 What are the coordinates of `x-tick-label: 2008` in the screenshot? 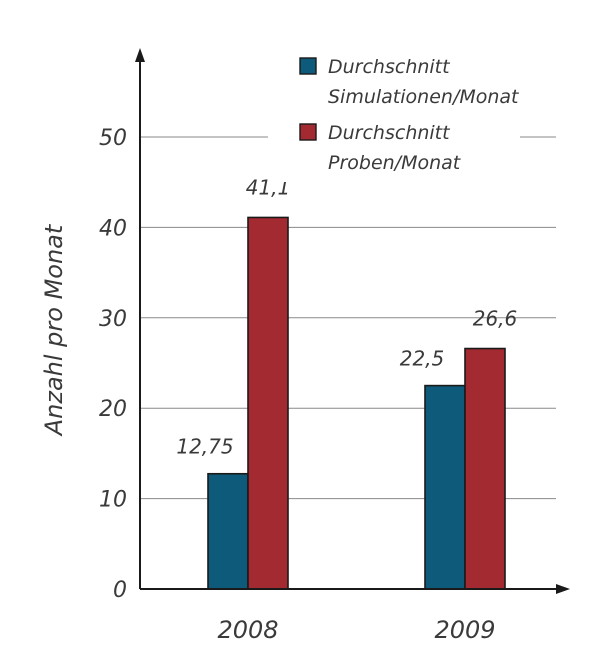 It's located at (247, 630).